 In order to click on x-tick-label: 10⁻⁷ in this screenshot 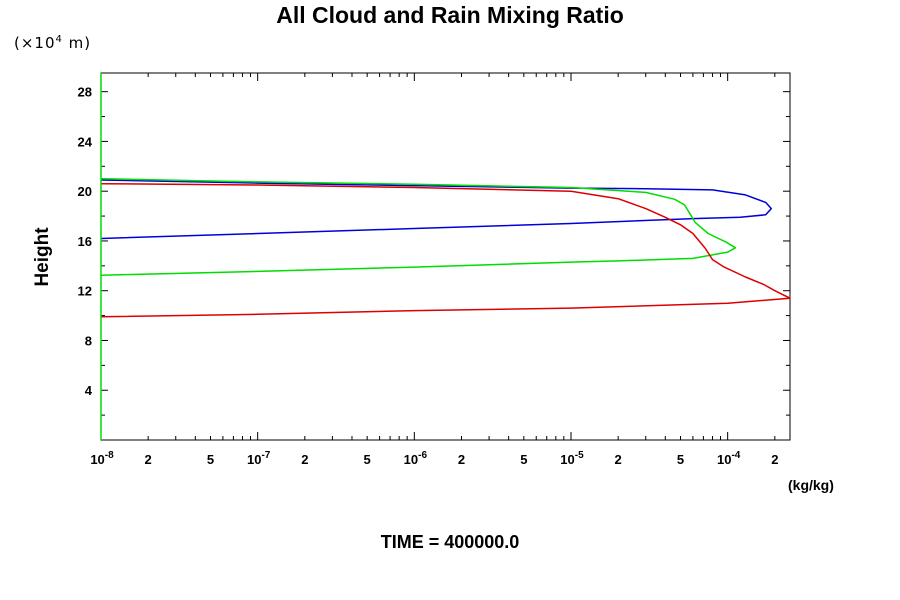, I will do `click(259, 458)`.